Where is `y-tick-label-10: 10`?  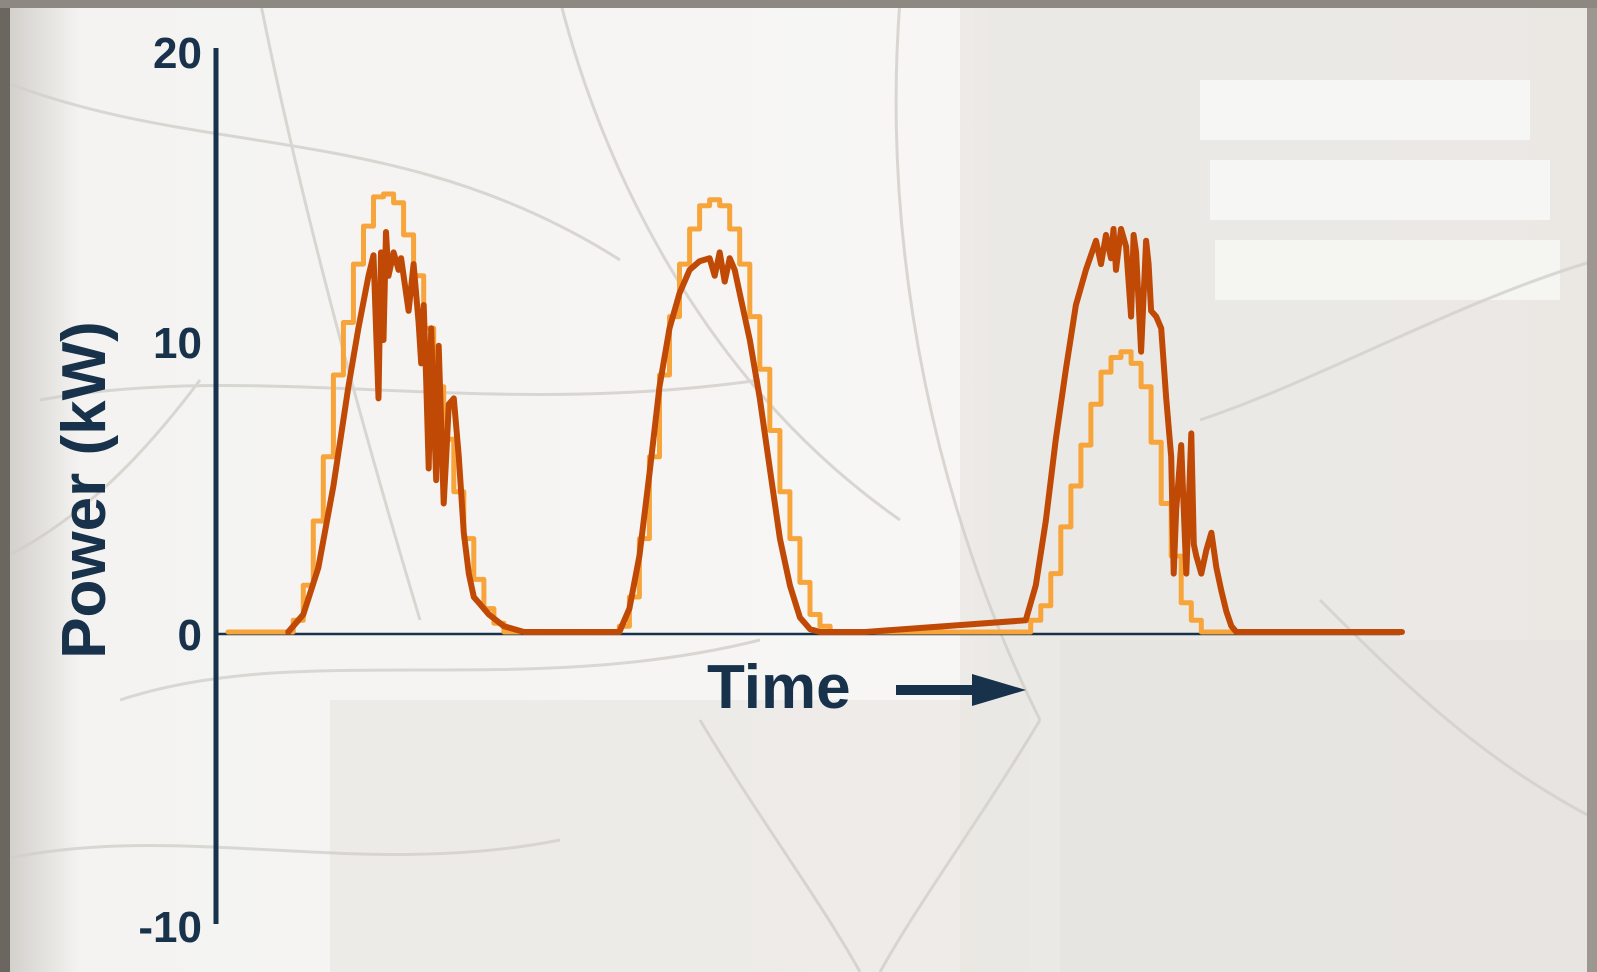 y-tick-label-10: 10 is located at coordinates (177, 343).